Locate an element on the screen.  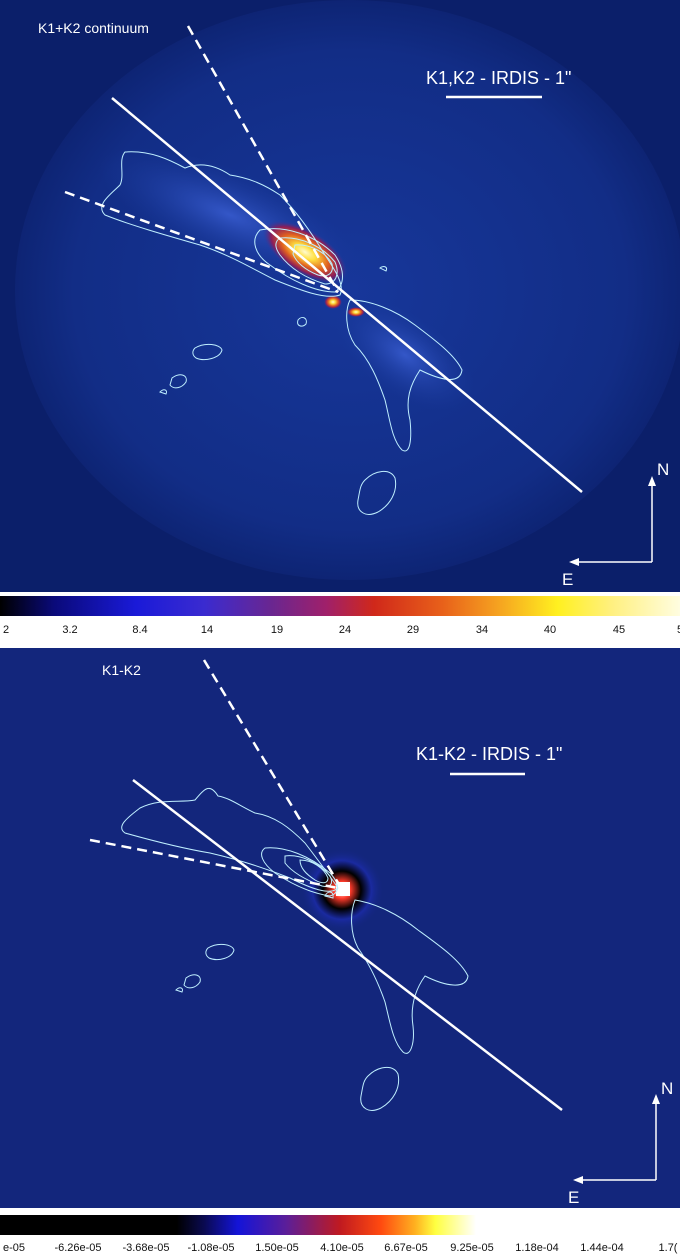
bright-core is located at coordinates (305, 252).